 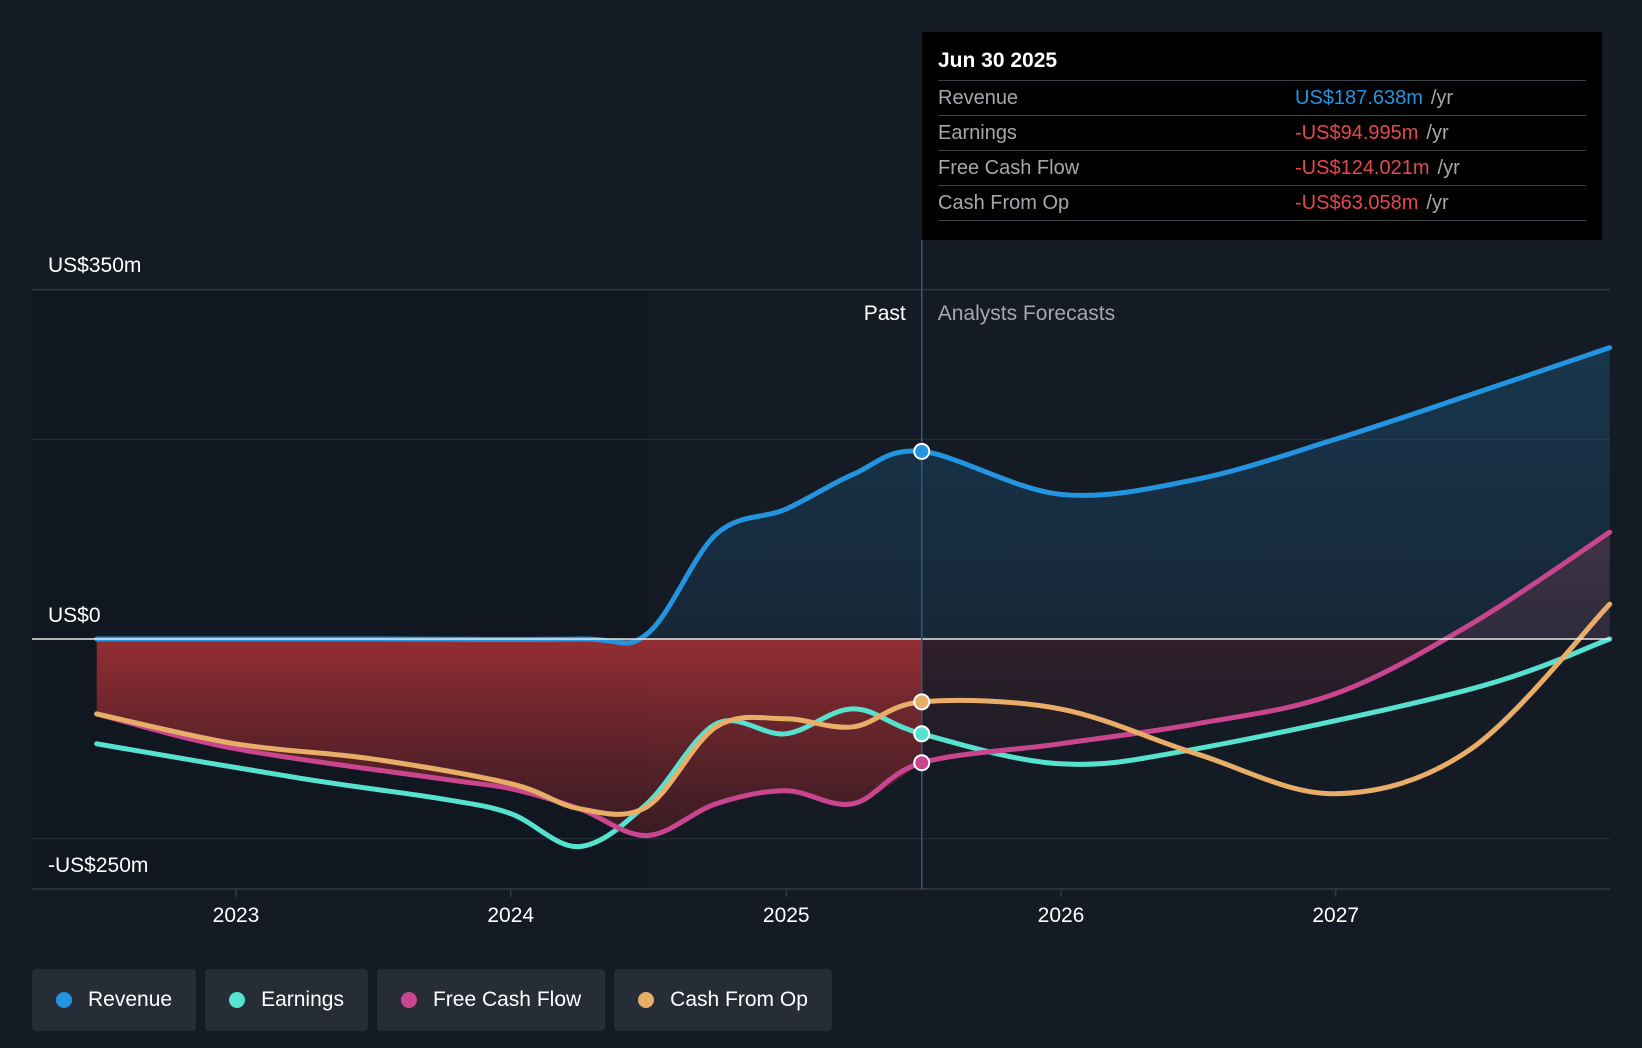 I want to click on past-label: Past, so click(x=885, y=313).